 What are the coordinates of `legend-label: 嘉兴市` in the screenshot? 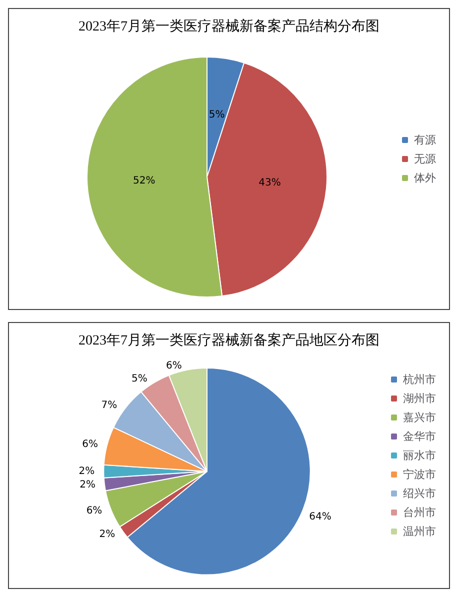 It's located at (419, 417).